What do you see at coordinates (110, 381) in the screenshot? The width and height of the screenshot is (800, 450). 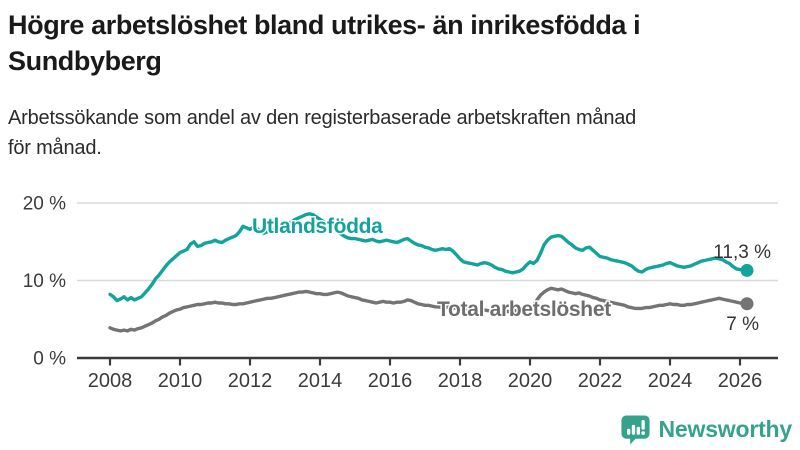 I see `x-axis-label-2008: 2008` at bounding box center [110, 381].